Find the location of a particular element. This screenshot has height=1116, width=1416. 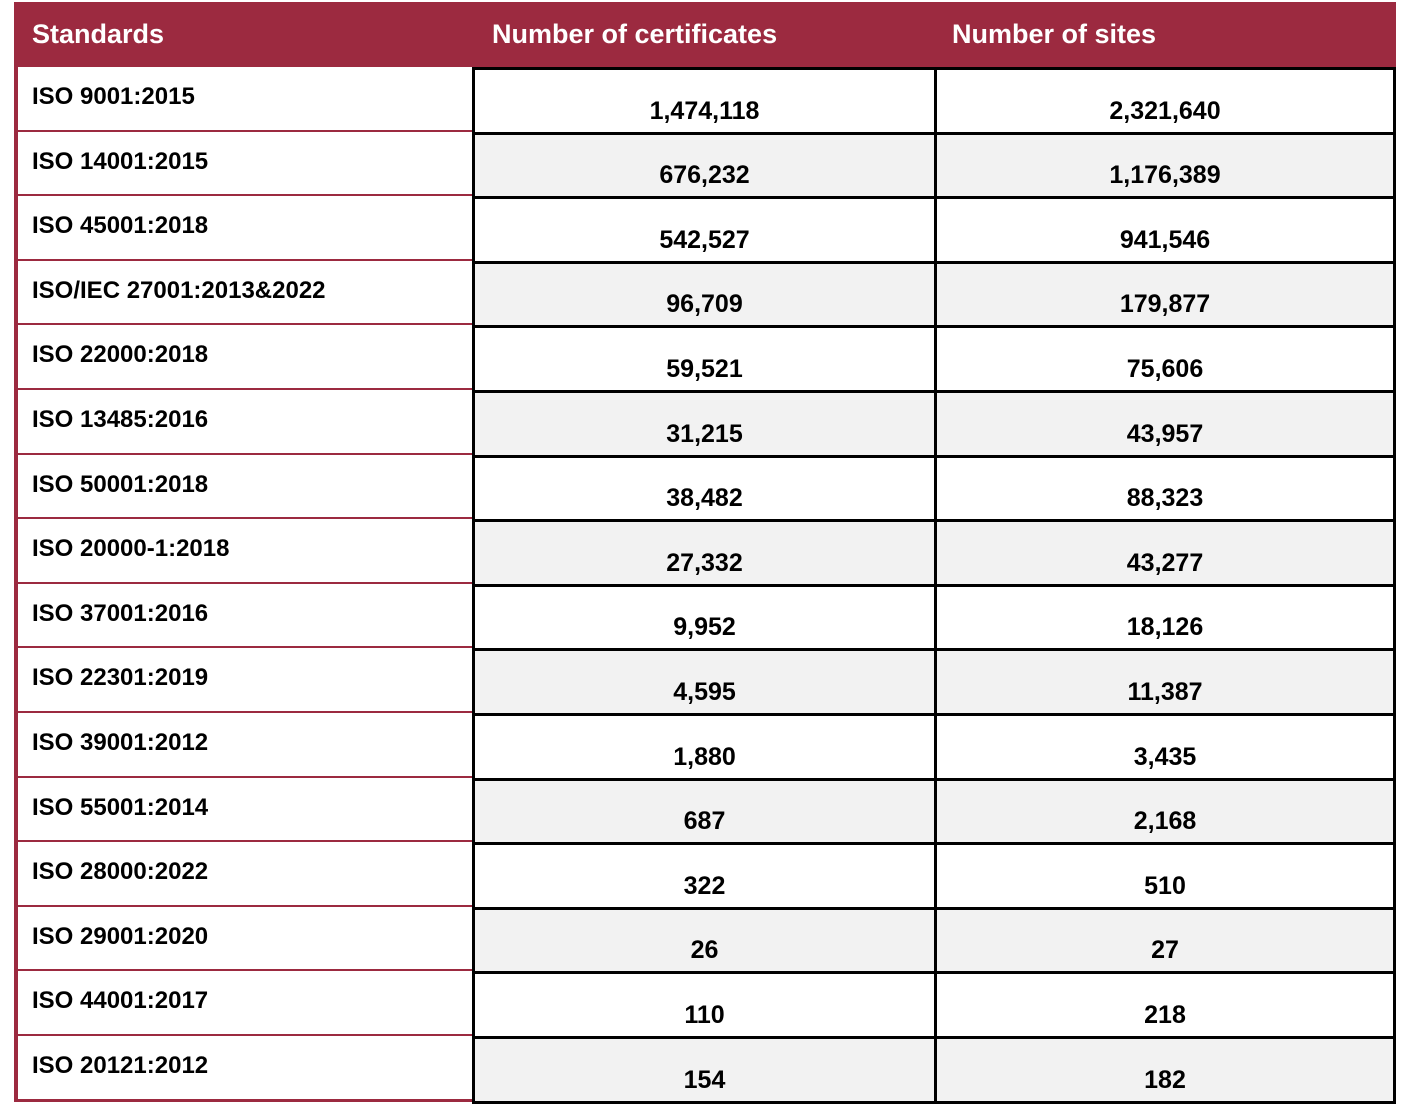

cell-certificates: 9,952 is located at coordinates (704, 617).